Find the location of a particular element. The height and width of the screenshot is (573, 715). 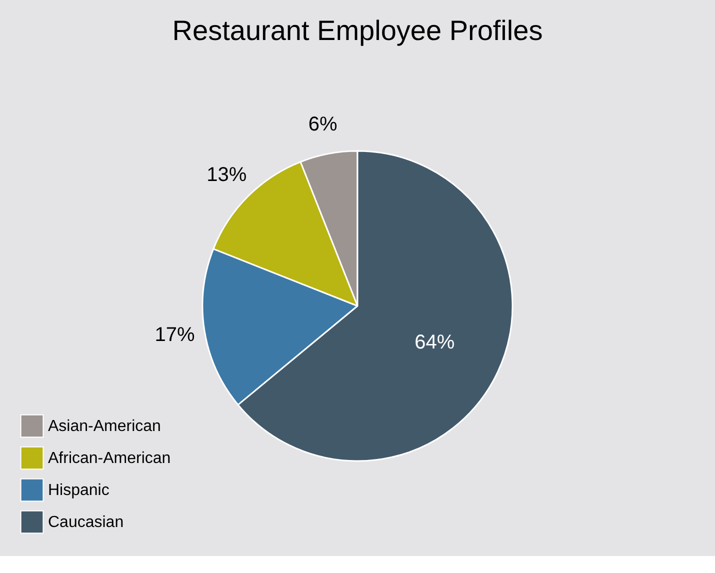

legend-label: Hispanic is located at coordinates (79, 490).